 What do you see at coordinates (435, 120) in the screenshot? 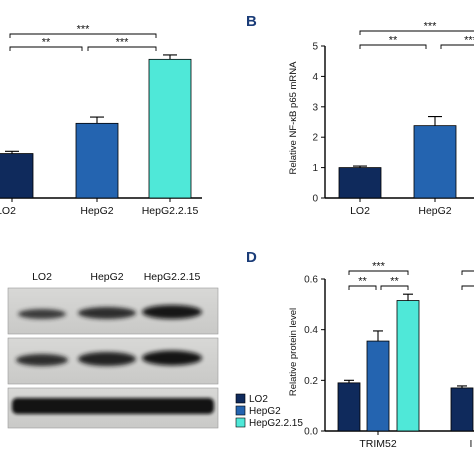
I see `panel-b-errorbar-hepg2` at bounding box center [435, 120].